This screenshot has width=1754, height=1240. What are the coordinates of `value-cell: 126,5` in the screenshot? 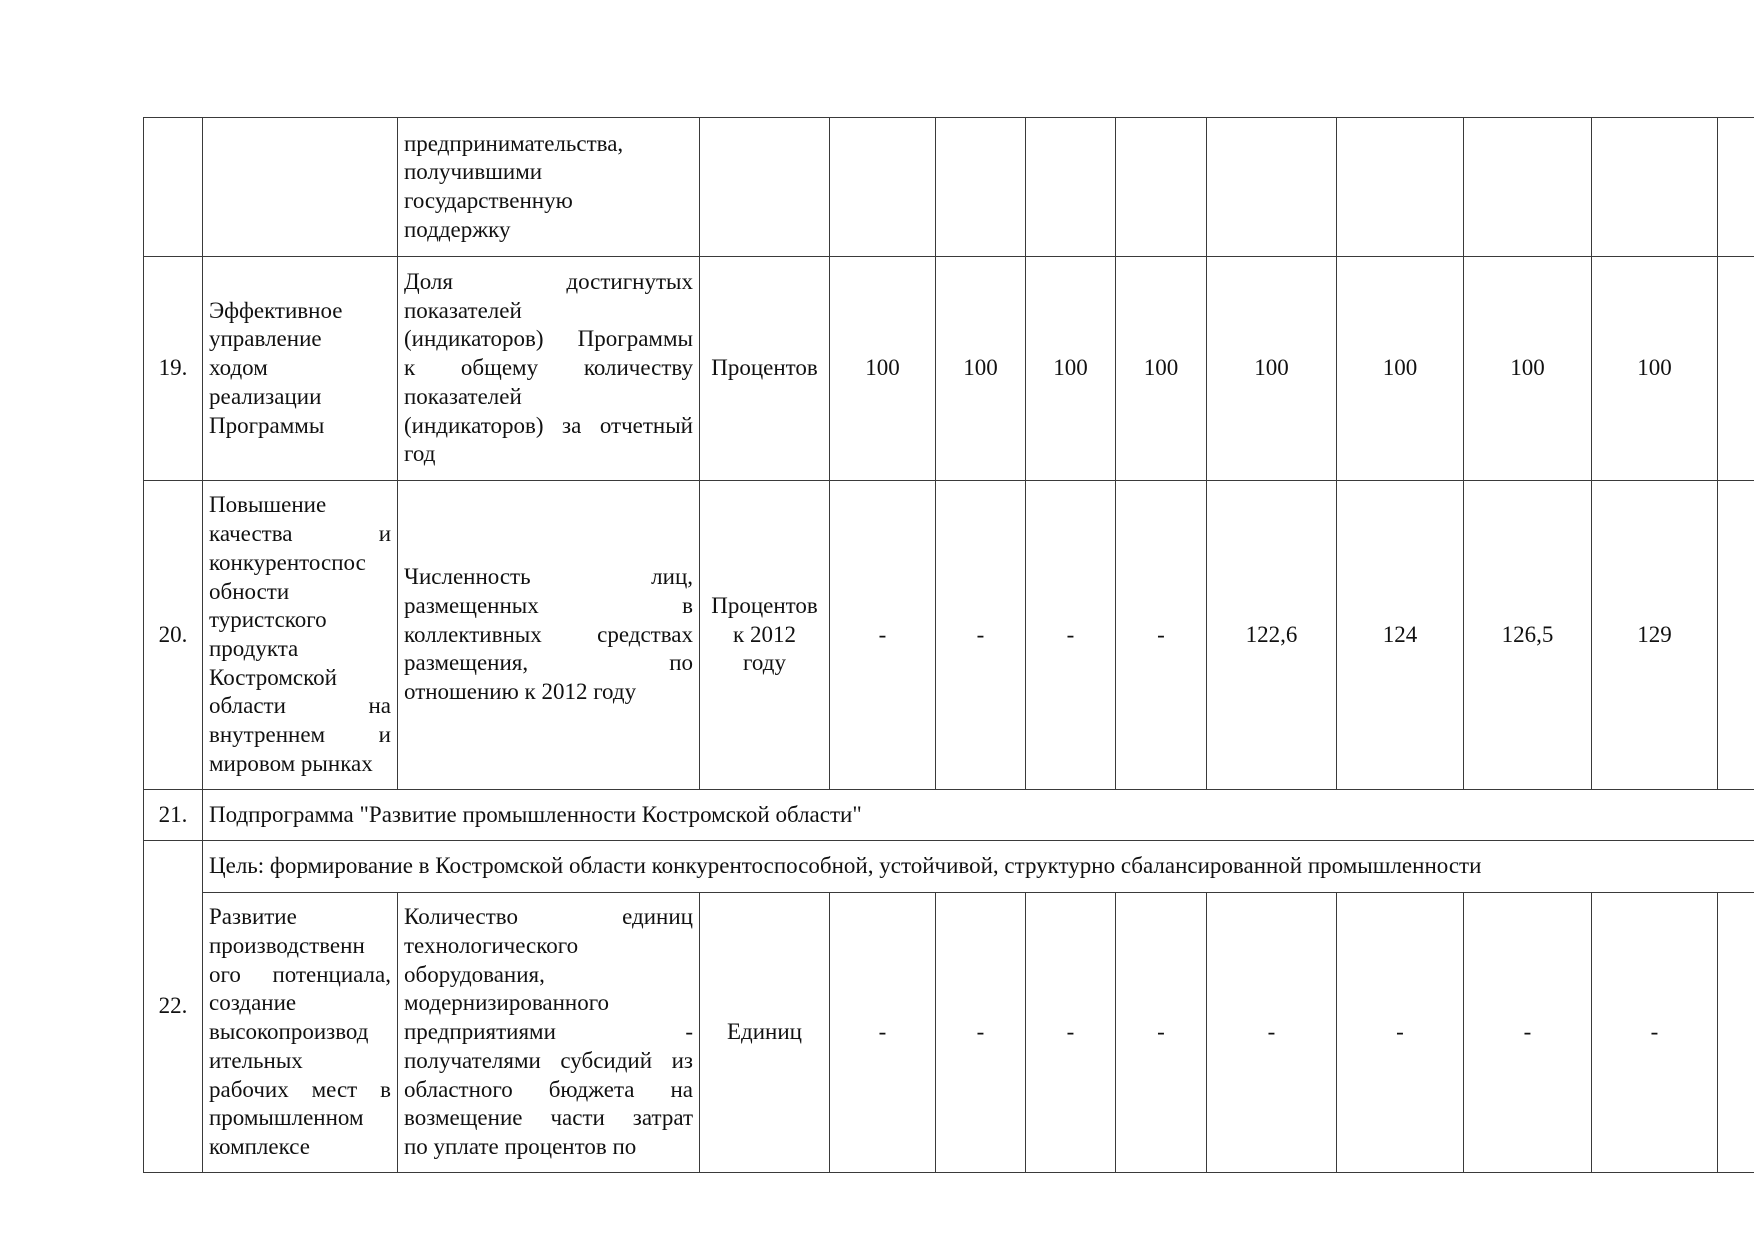 It's located at (1527, 635).